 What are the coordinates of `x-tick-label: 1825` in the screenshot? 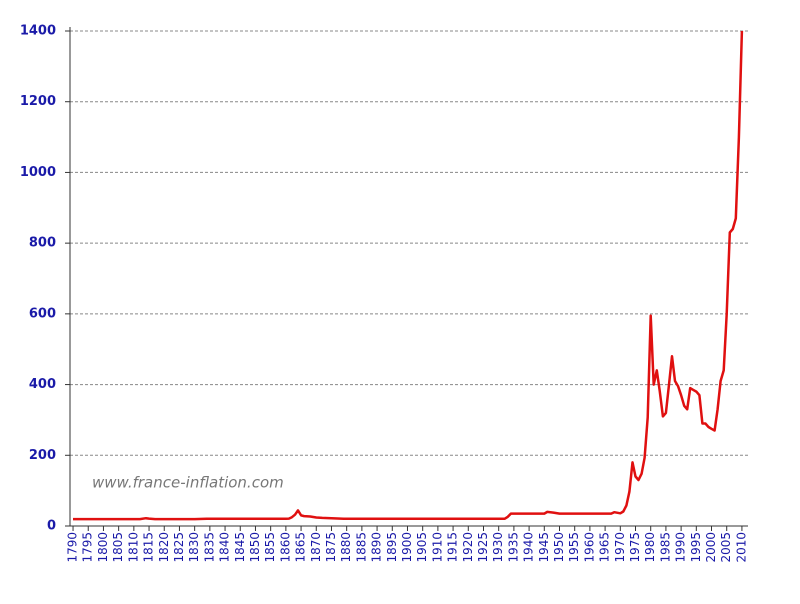 It's located at (179, 547).